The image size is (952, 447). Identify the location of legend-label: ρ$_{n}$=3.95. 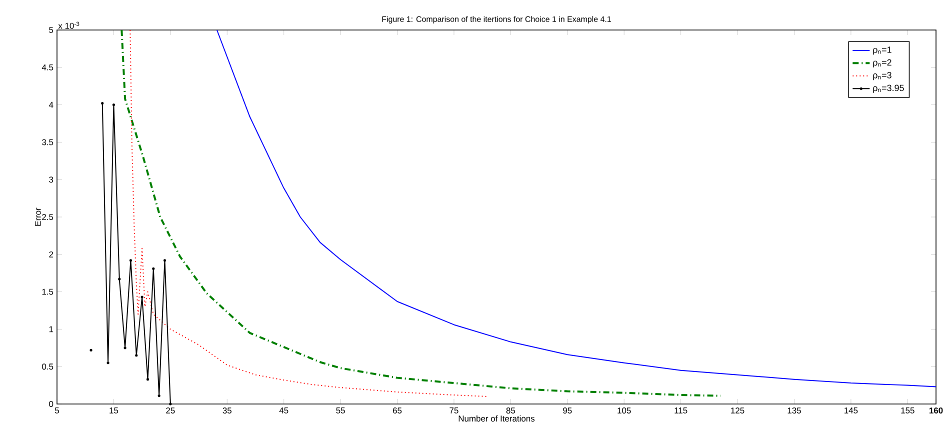
(888, 88).